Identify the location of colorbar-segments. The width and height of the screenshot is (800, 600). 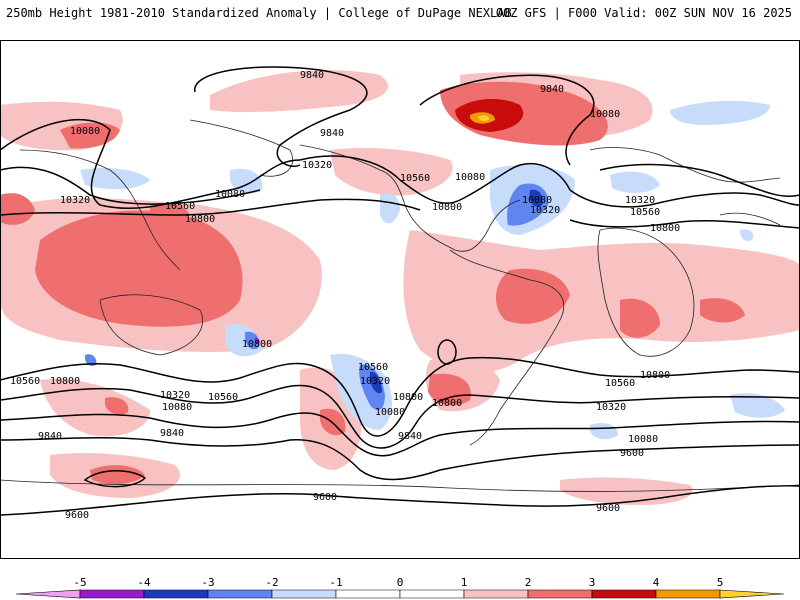
(400, 594).